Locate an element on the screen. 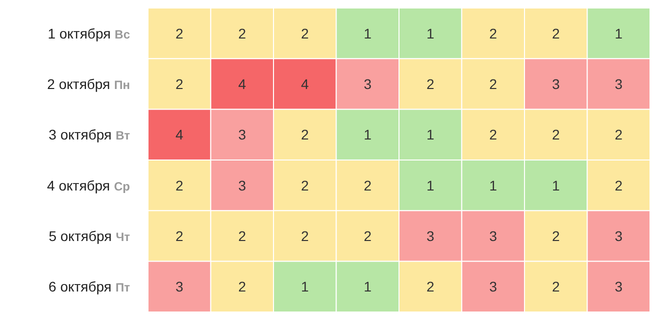 This screenshot has width=669, height=325. y-tick-label: 5 октября Чт is located at coordinates (89, 236).